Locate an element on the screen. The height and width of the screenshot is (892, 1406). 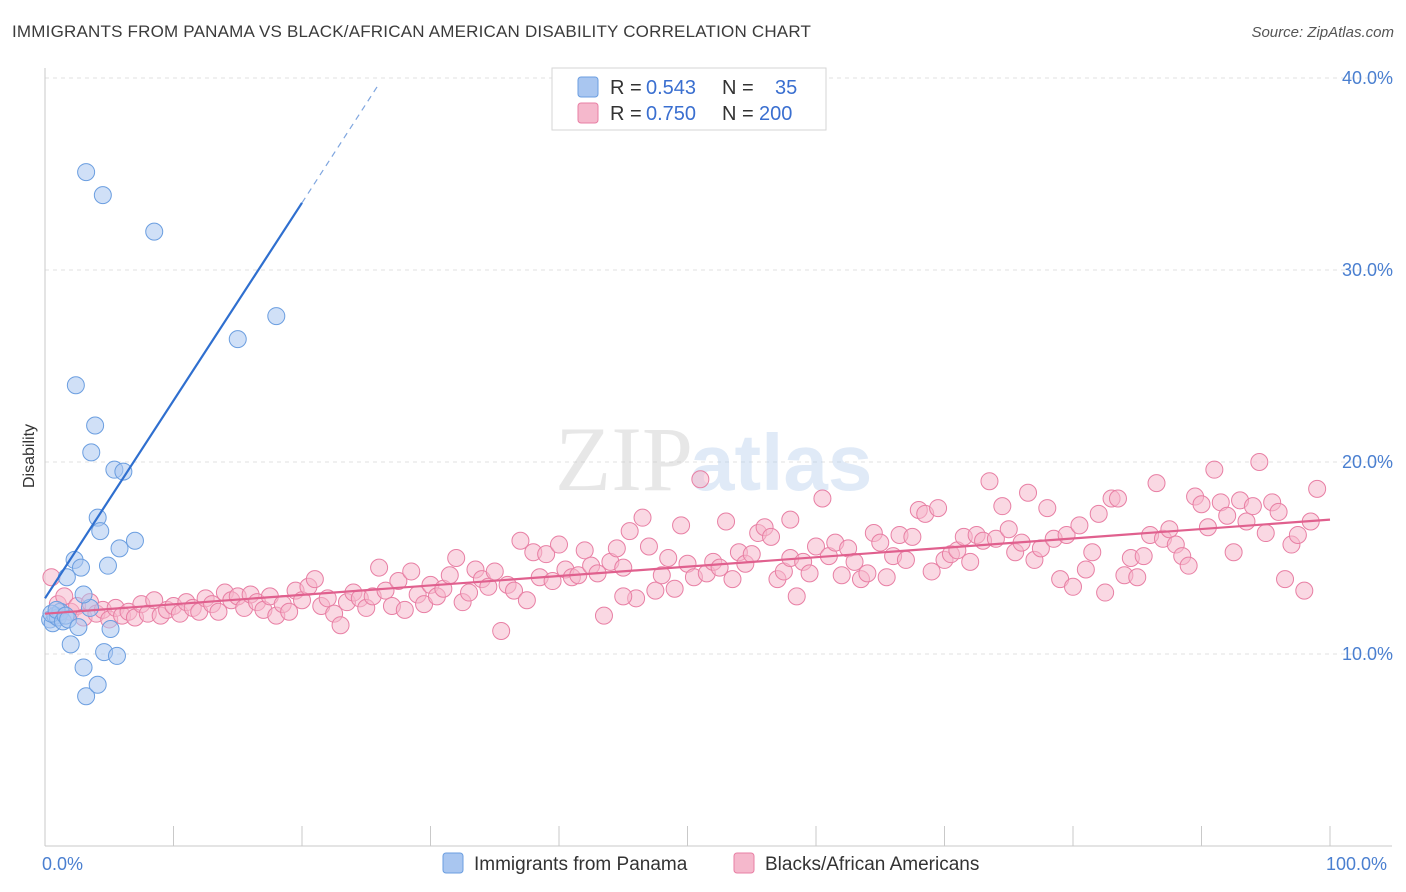
legend-n-label-1: N = is located at coordinates (738, 88).